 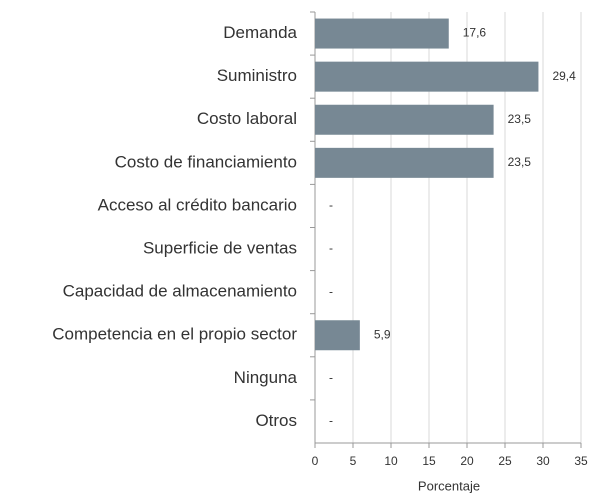 I want to click on x-tick-label: 25, so click(x=505, y=461).